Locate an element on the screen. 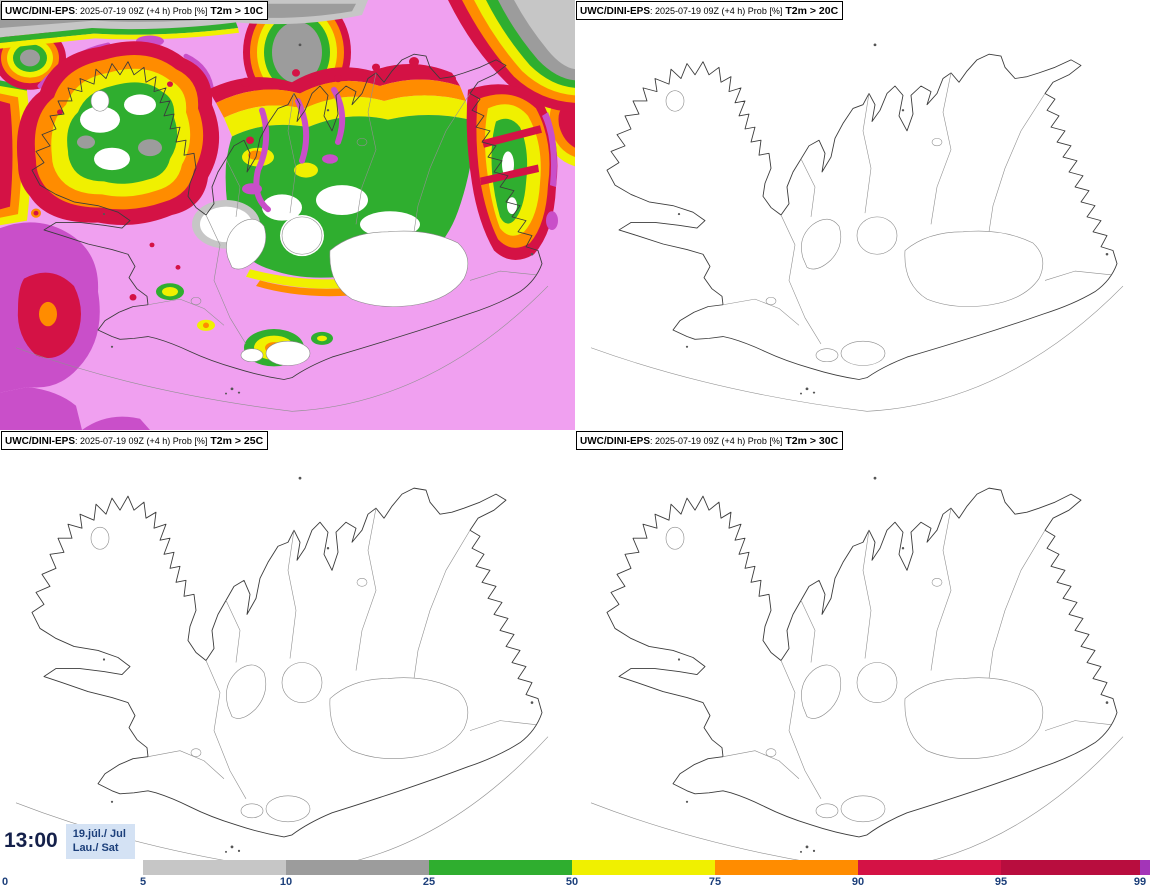 The image size is (1150, 891). threshold-label: T2m > 25C is located at coordinates (237, 441).